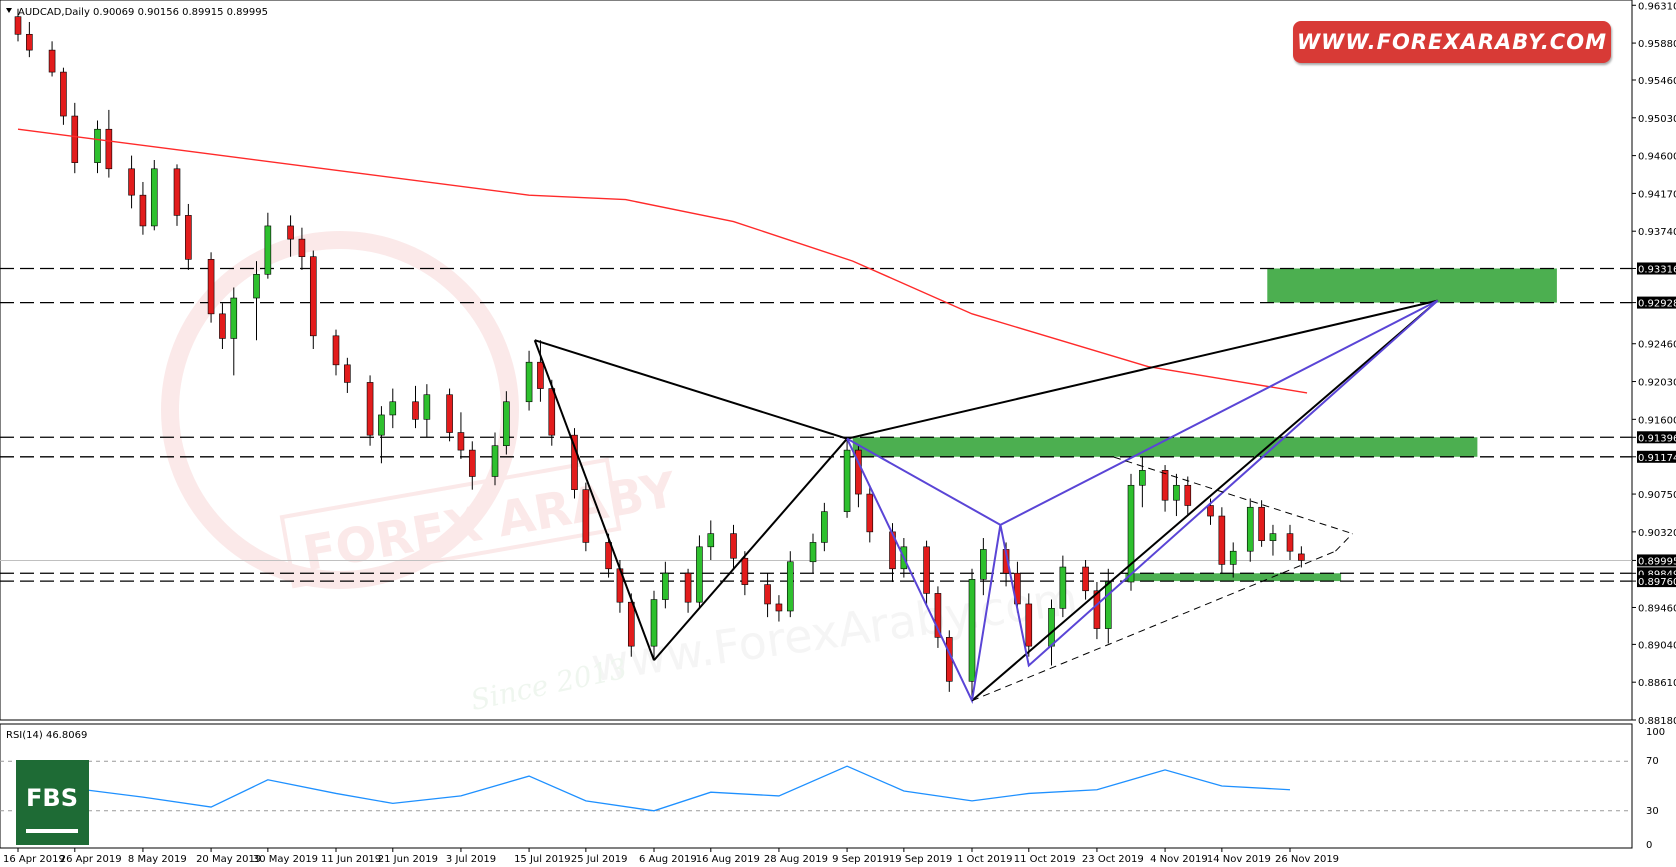 Image resolution: width=1676 pixels, height=867 pixels. I want to click on price-tick-label: 0.92030, so click(1657, 383).